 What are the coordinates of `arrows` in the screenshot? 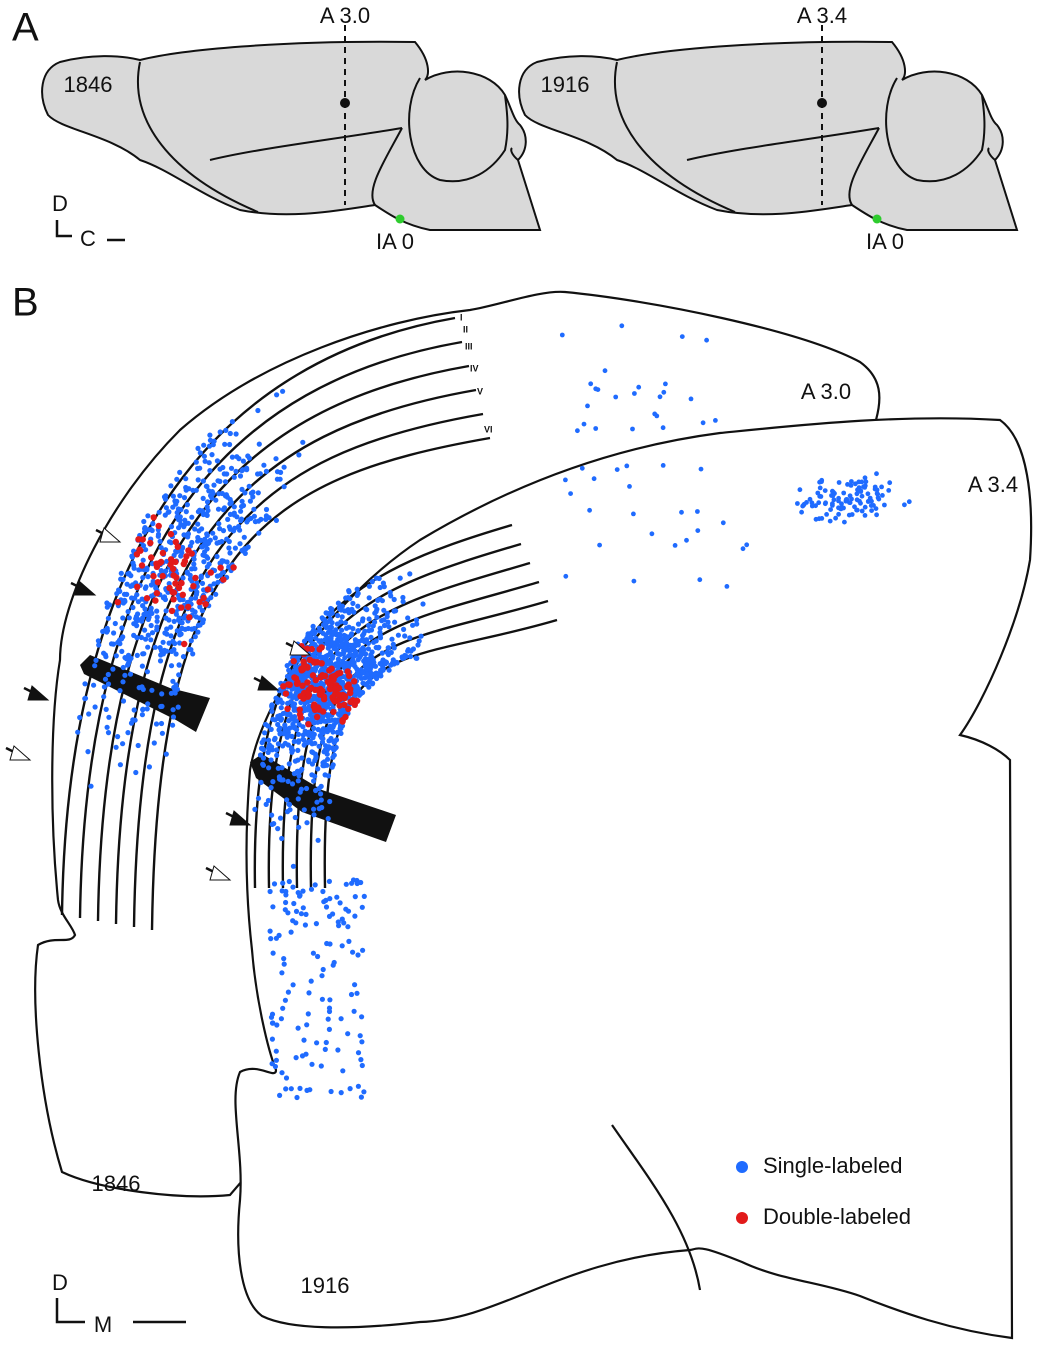 It's located at (158, 704).